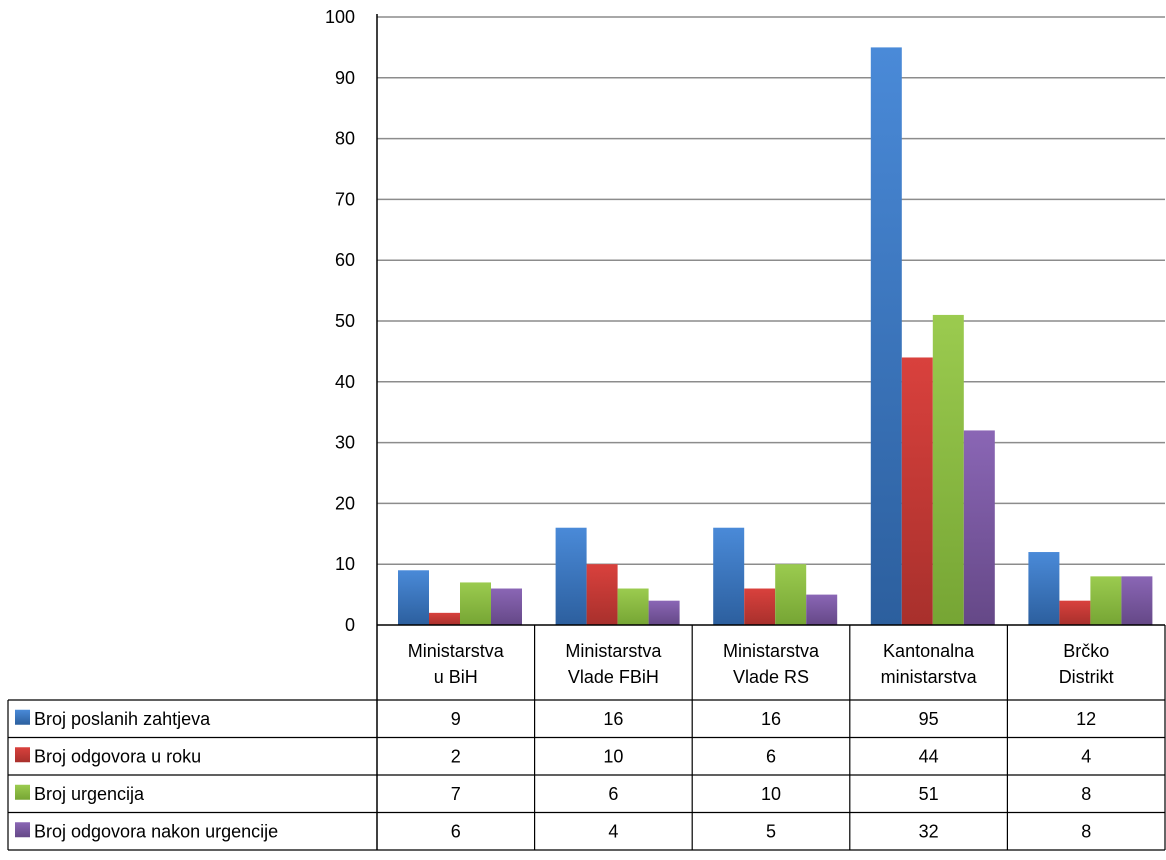  What do you see at coordinates (456, 719) in the screenshot?
I see `table-value: 9` at bounding box center [456, 719].